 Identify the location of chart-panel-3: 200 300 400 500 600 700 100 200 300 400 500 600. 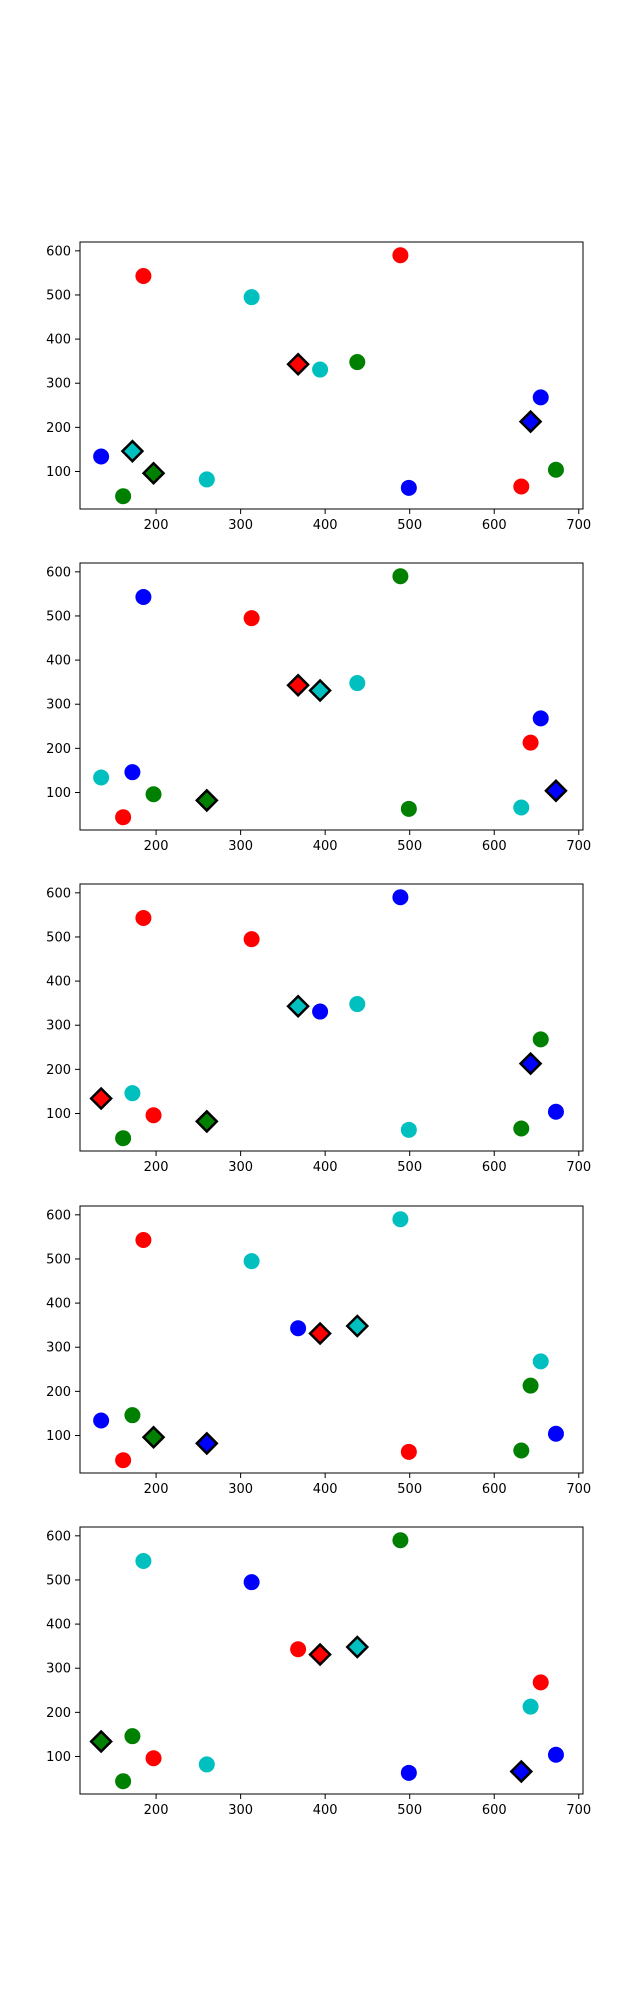
(318, 1029).